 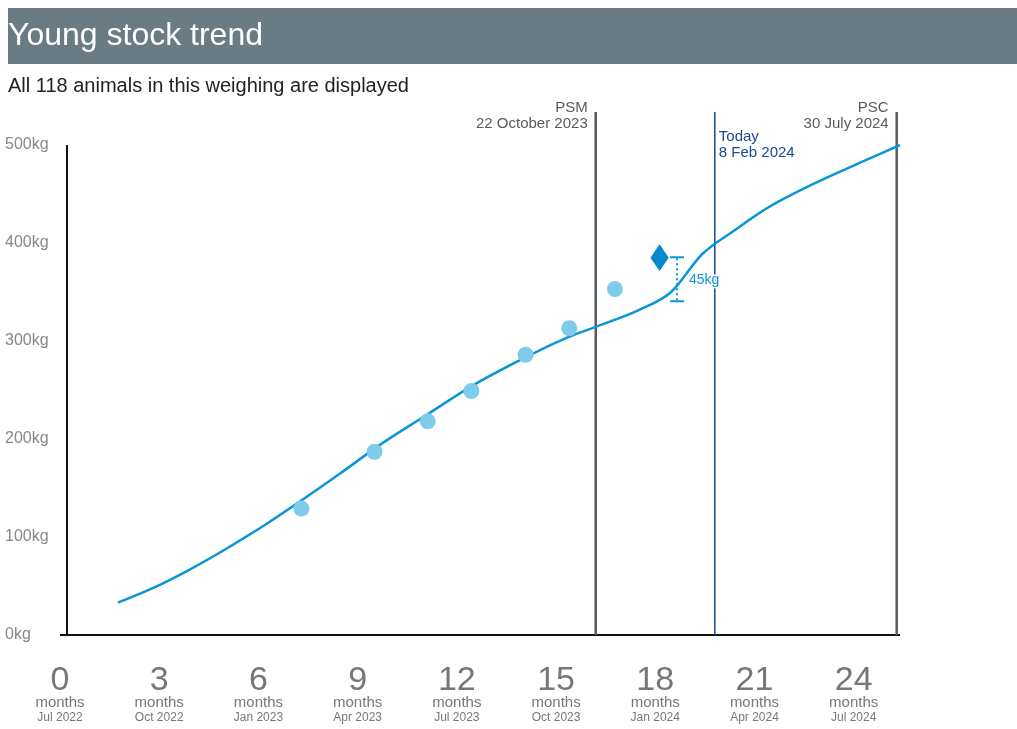 What do you see at coordinates (846, 114) in the screenshot?
I see `ref-line-label: PSC 30 July 2024` at bounding box center [846, 114].